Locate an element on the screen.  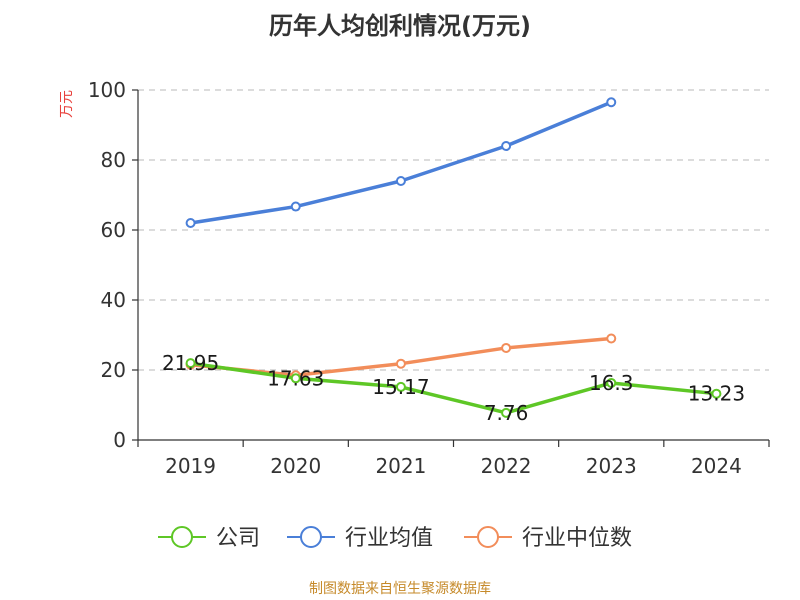
data-label: 13.23 is located at coordinates (716, 394).